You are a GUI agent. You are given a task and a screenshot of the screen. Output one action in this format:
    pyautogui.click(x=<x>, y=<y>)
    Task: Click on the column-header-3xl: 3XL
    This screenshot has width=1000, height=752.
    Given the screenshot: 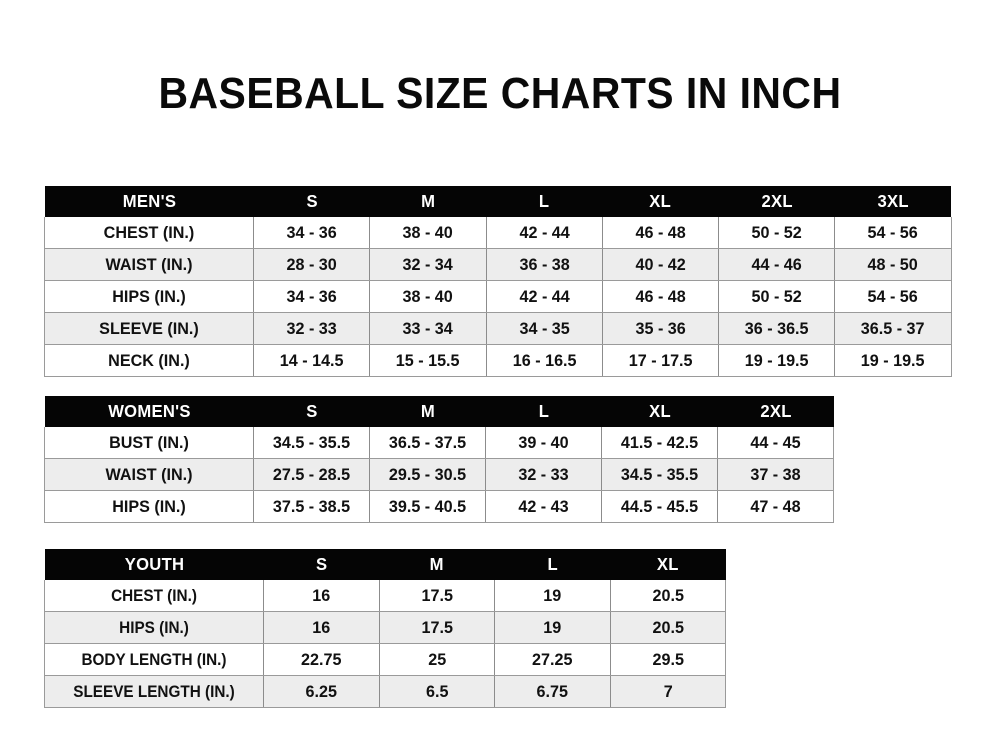 What is the action you would take?
    pyautogui.click(x=893, y=201)
    